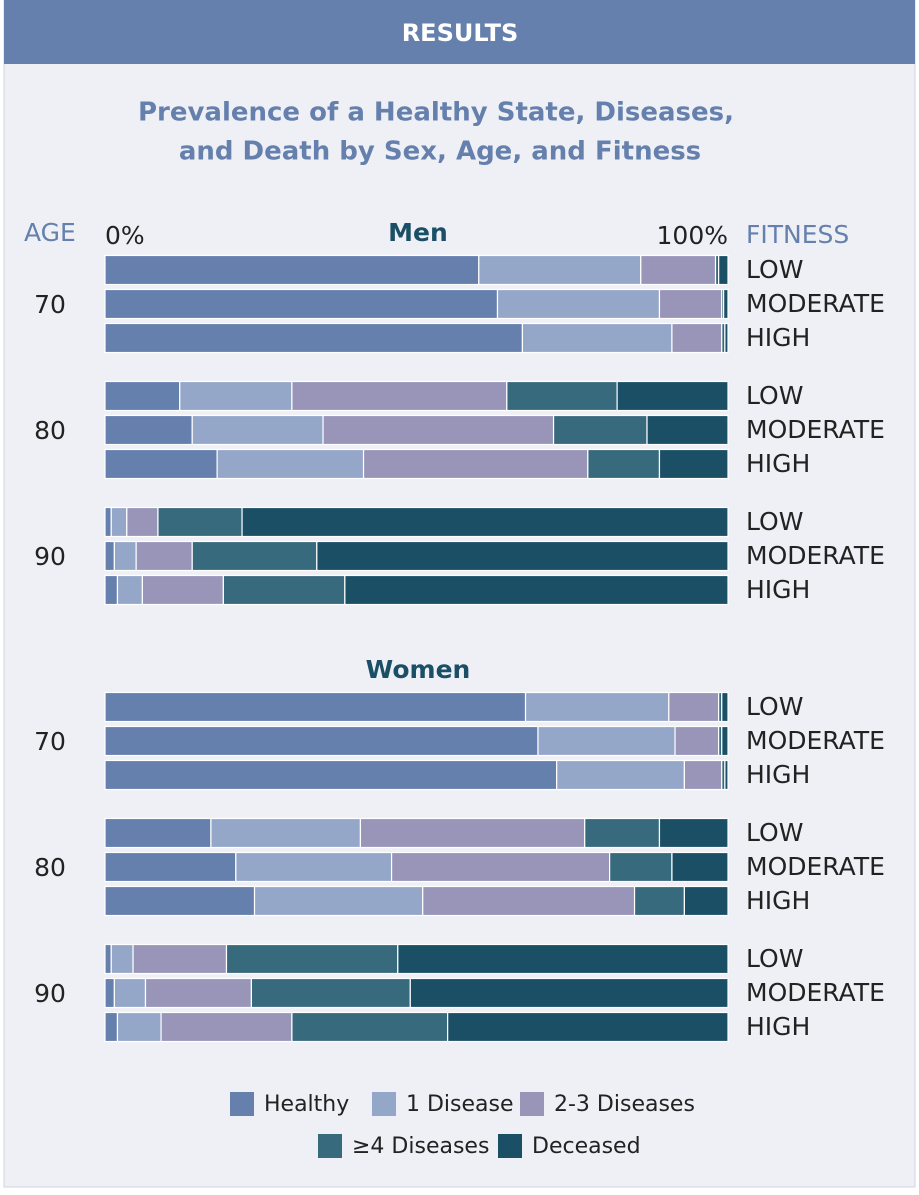 The height and width of the screenshot is (1195, 919). I want to click on header: RESULTS, so click(460, 33).